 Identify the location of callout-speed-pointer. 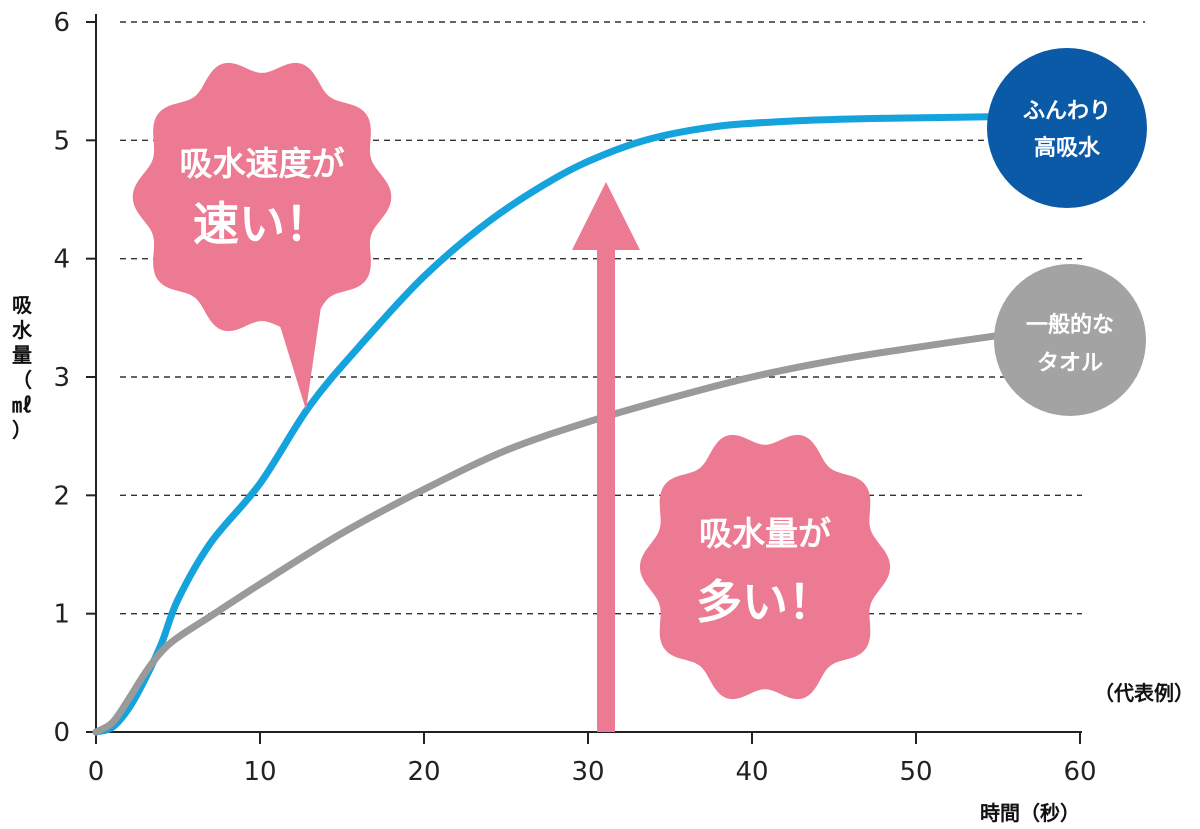
(297, 355).